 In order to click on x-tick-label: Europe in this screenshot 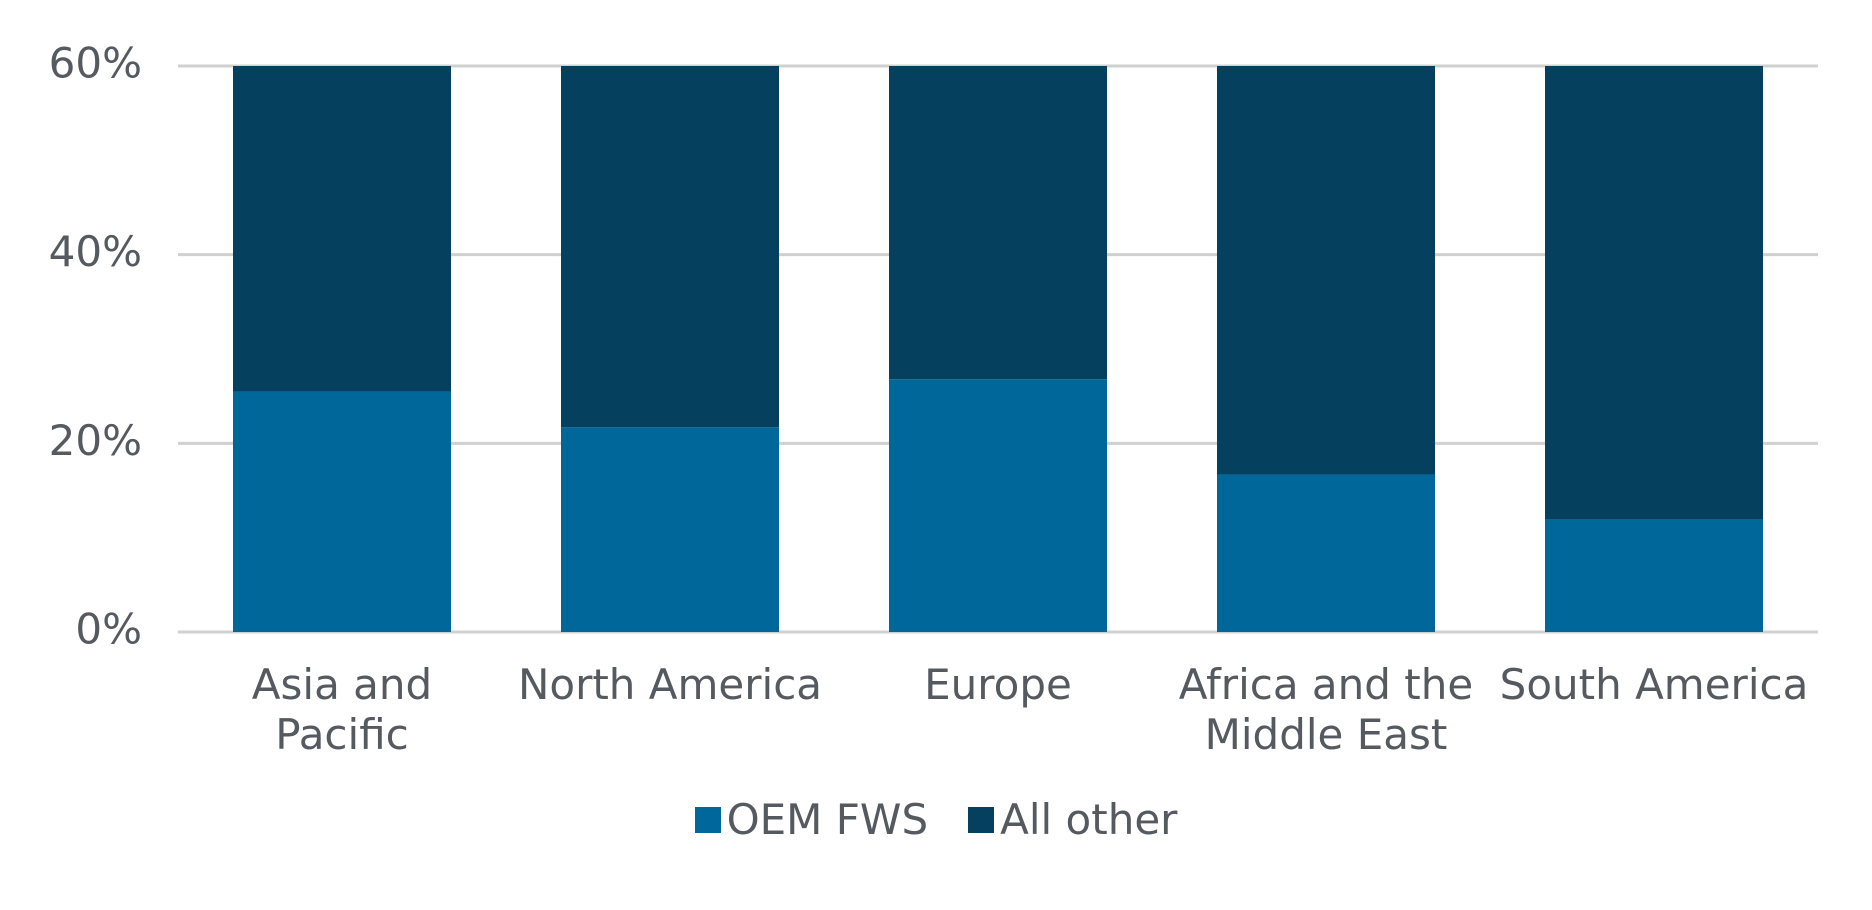, I will do `click(998, 684)`.